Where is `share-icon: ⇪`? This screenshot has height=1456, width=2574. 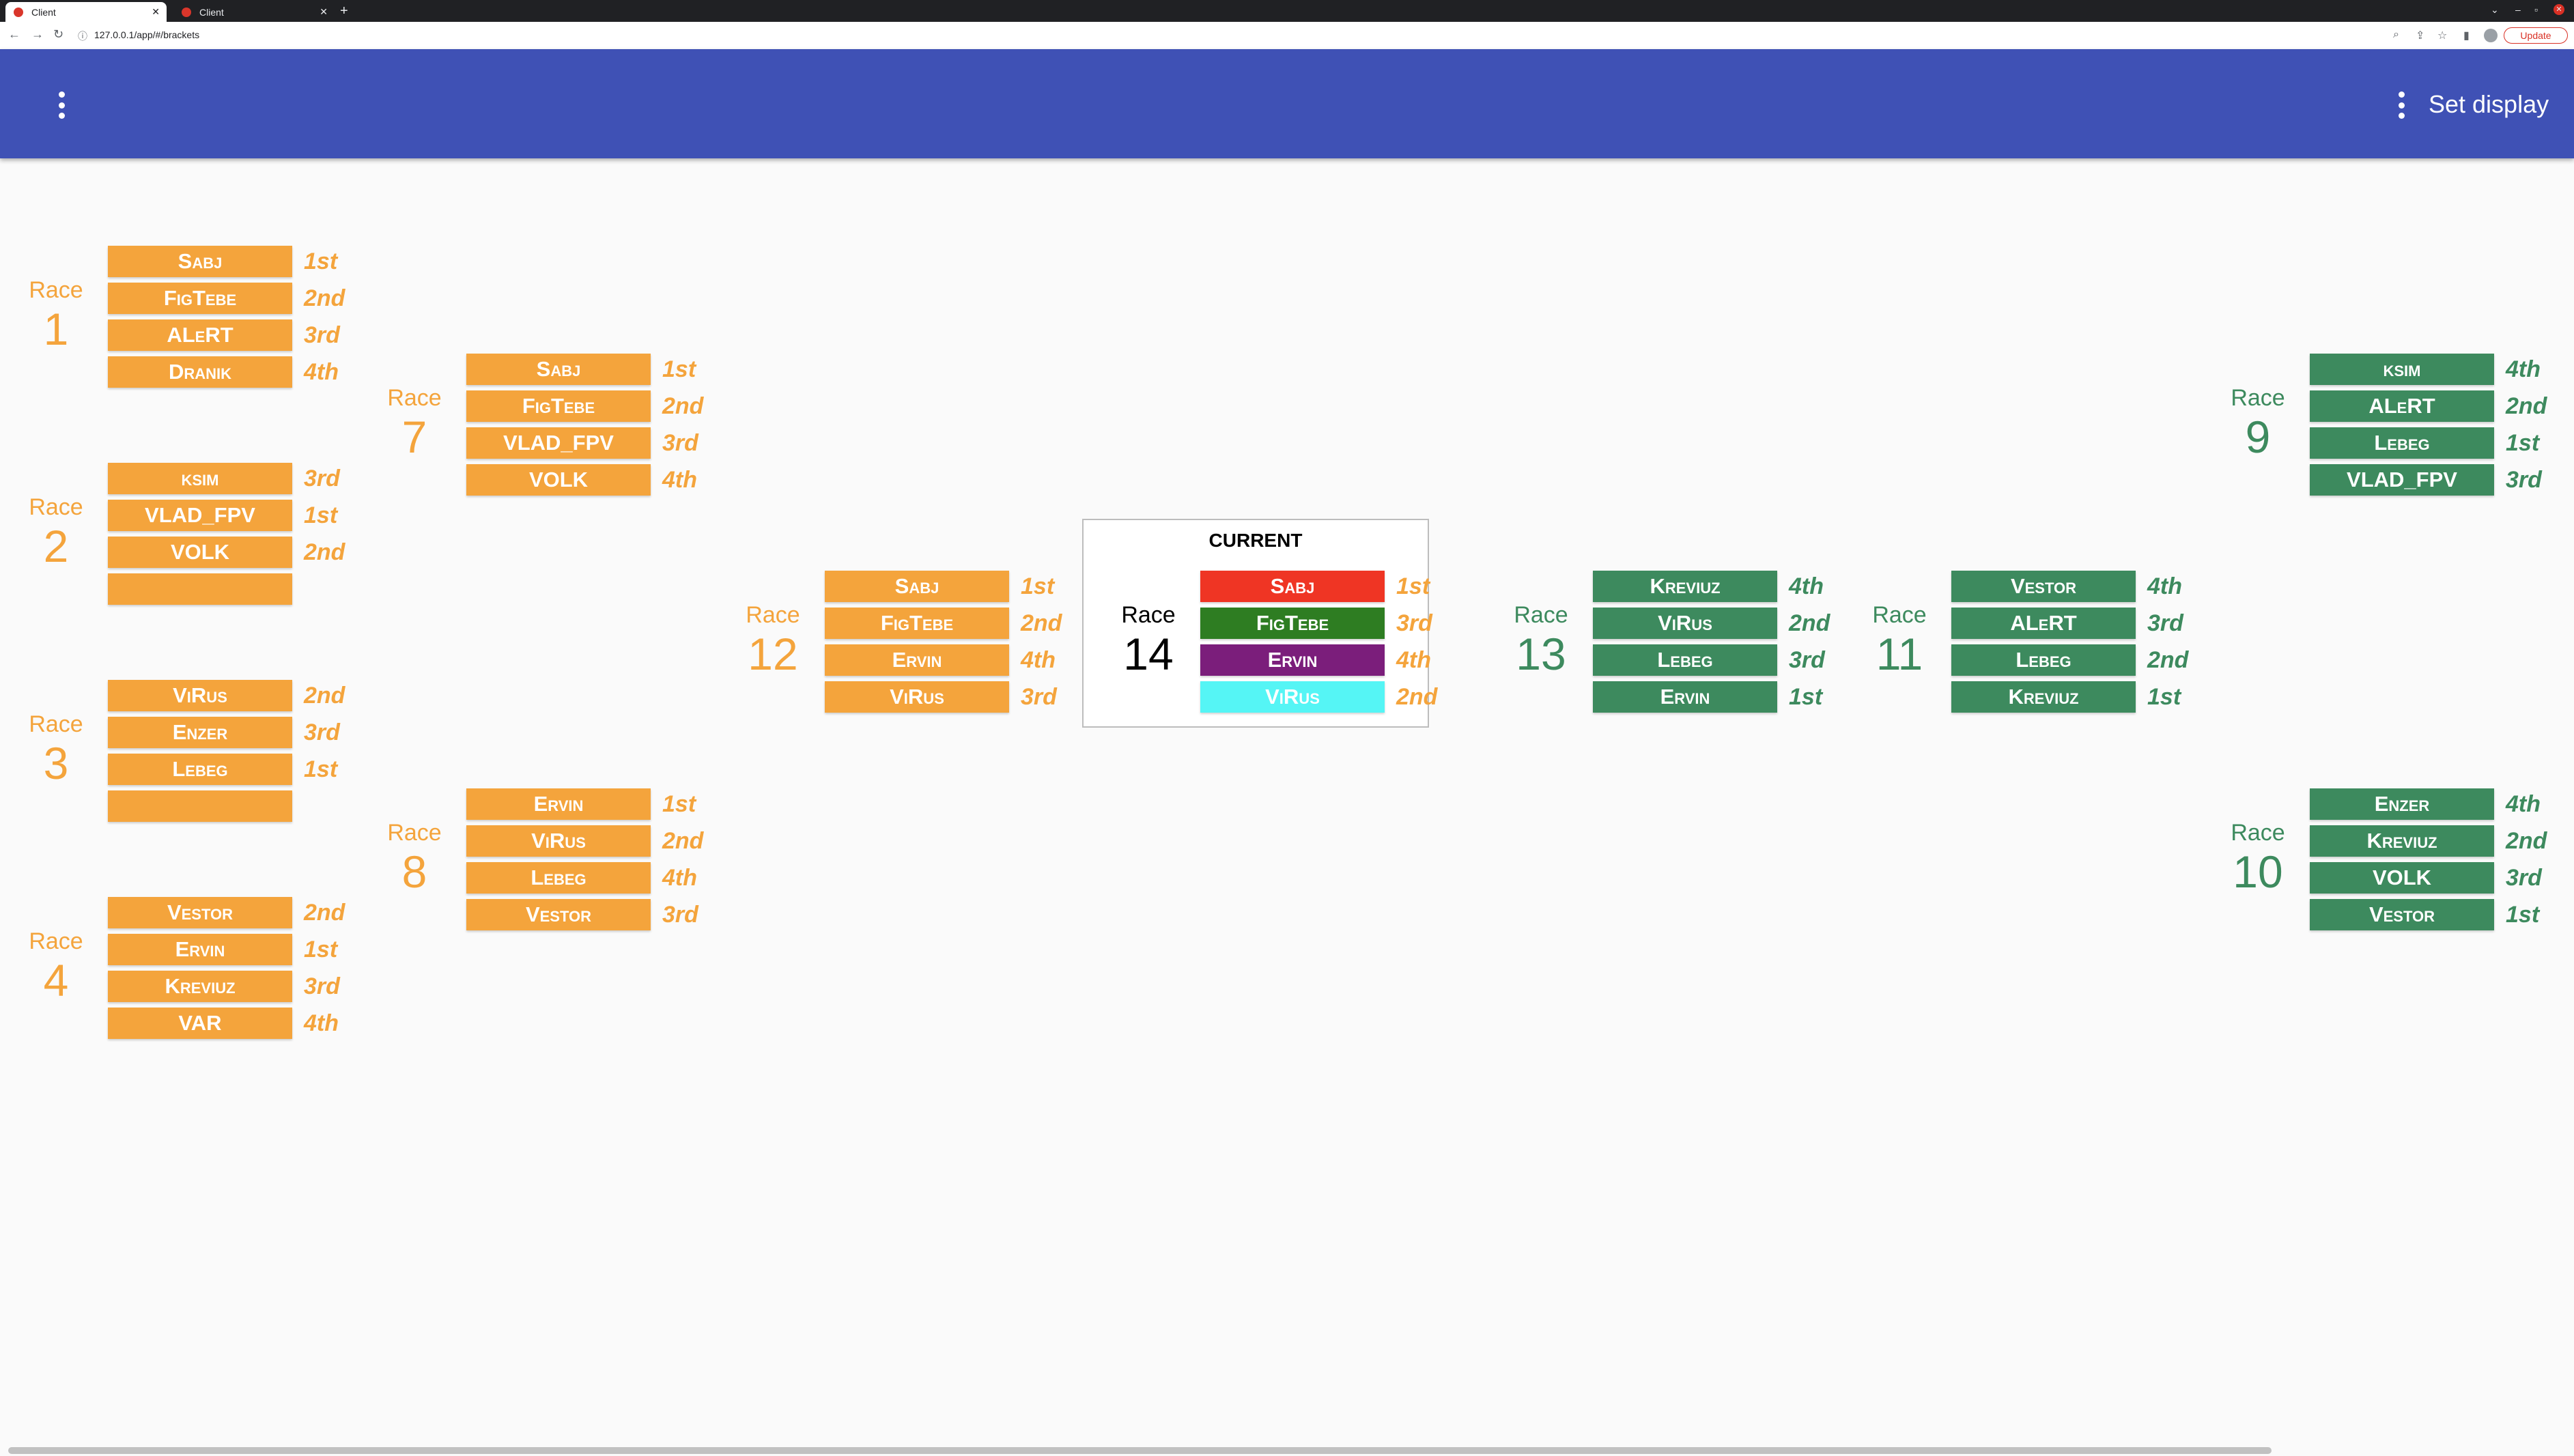
share-icon: ⇪ is located at coordinates (2421, 36).